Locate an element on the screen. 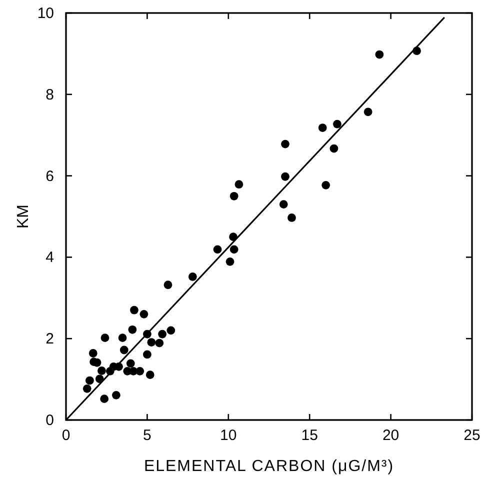 This screenshot has width=486, height=483. x-tick-label: 0 is located at coordinates (66, 435).